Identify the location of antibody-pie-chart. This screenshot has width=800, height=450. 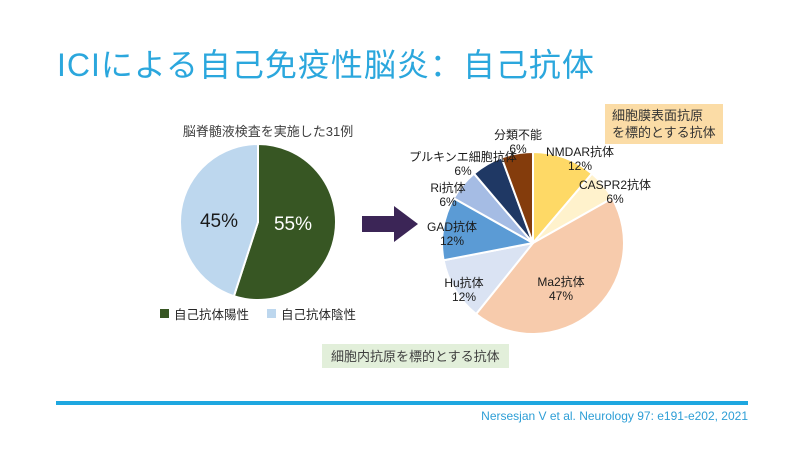
(533, 243).